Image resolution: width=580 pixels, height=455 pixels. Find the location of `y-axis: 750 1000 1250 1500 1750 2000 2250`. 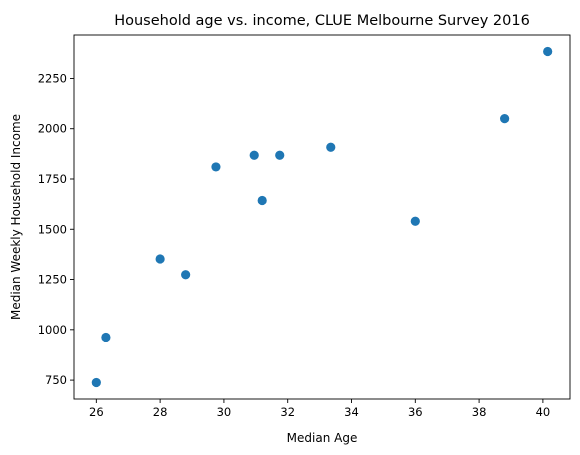

y-axis: 750 1000 1250 1500 1750 2000 2250 is located at coordinates (56, 229).